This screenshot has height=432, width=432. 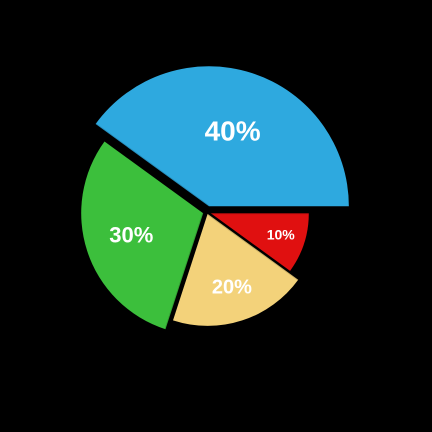 What do you see at coordinates (131, 234) in the screenshot?
I see `pie-slice-label: 30%` at bounding box center [131, 234].